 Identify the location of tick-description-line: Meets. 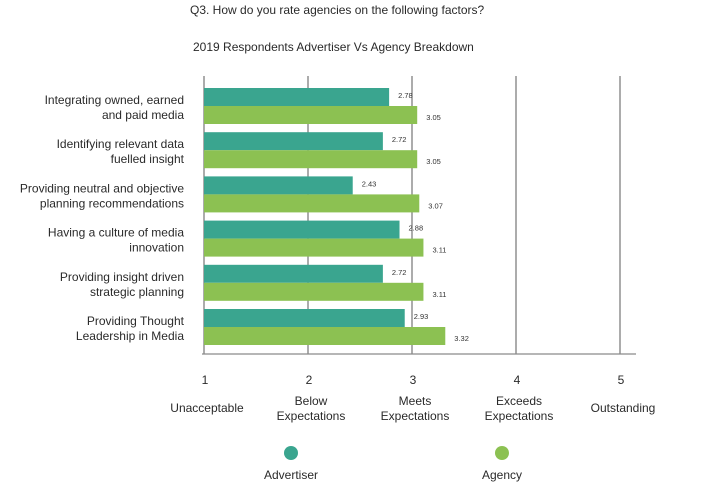
(415, 401).